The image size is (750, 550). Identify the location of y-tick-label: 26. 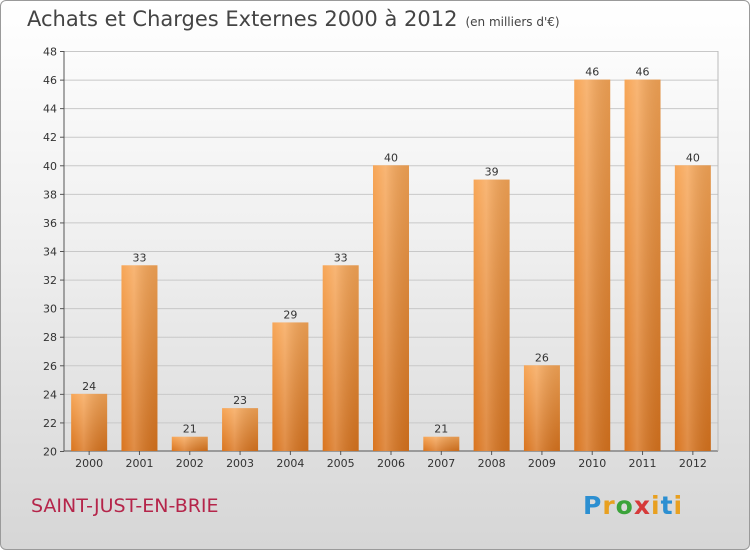
(50, 366).